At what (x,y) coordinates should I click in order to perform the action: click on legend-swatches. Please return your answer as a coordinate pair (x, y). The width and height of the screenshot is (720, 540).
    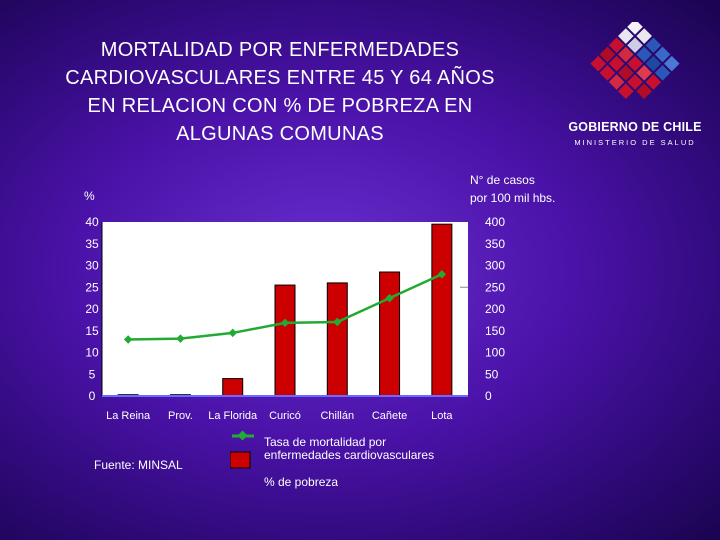
    Looking at the image, I should click on (242, 449).